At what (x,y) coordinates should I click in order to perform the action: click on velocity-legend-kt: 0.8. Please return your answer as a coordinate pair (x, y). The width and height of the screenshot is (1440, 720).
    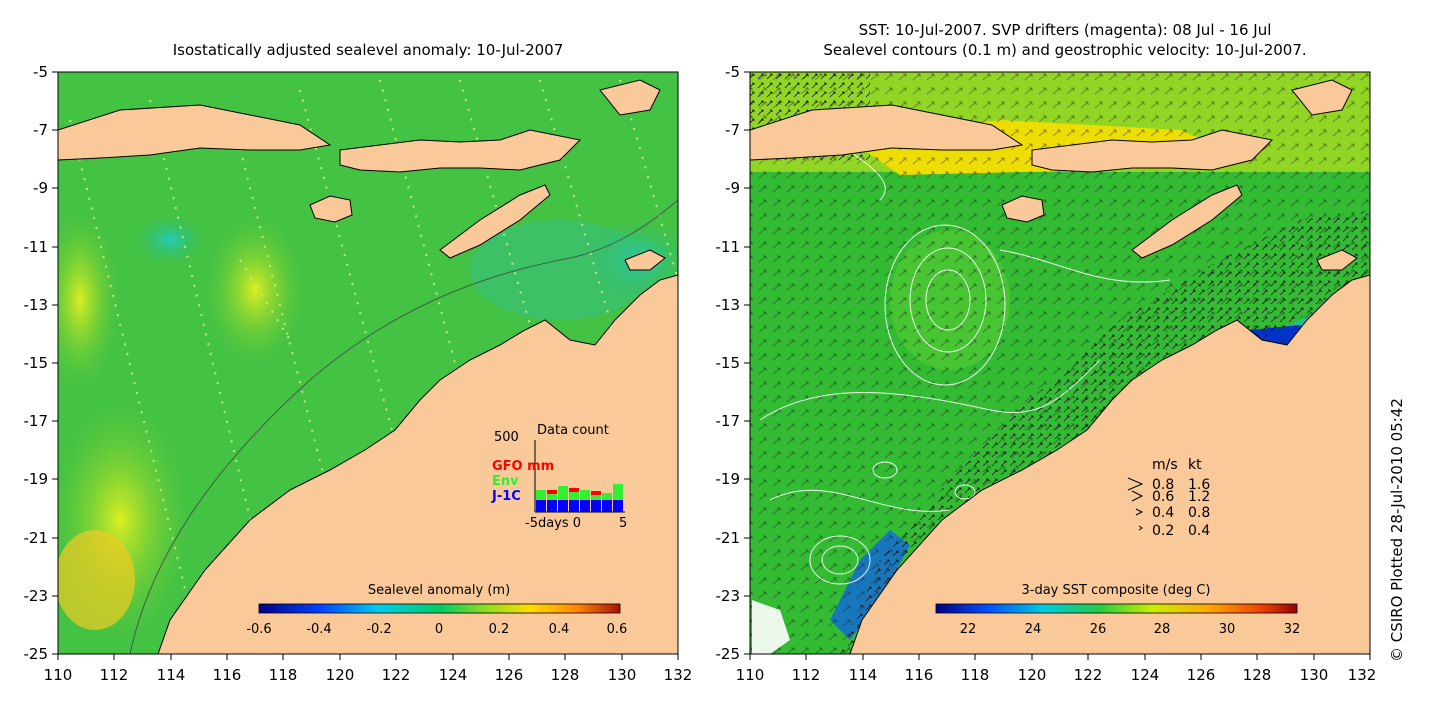
    Looking at the image, I should click on (1199, 513).